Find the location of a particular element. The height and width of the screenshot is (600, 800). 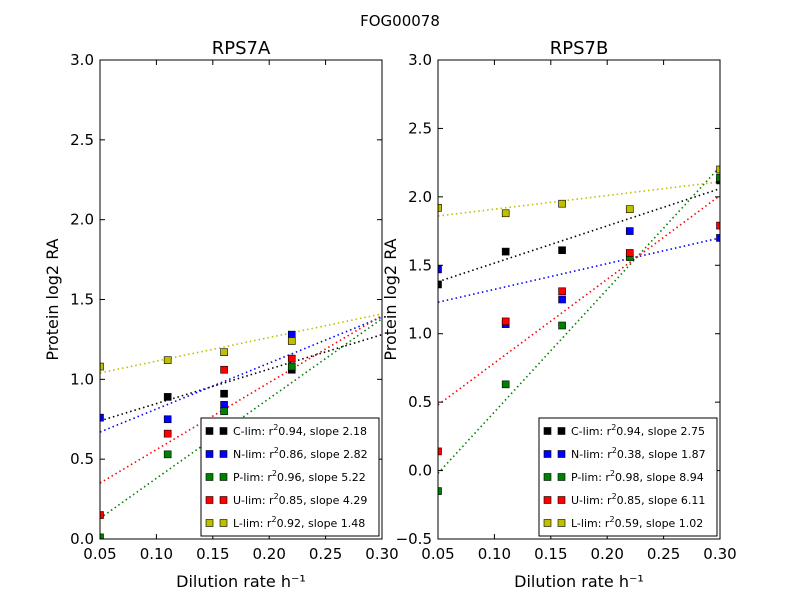

legend-text-suffix: 0.85, slope 6.11 is located at coordinates (661, 500).